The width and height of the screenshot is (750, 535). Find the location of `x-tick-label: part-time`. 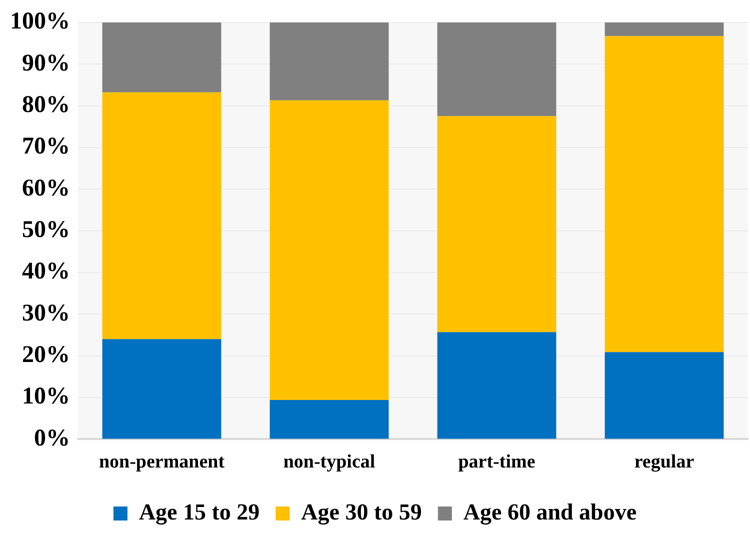

x-tick-label: part-time is located at coordinates (497, 462).